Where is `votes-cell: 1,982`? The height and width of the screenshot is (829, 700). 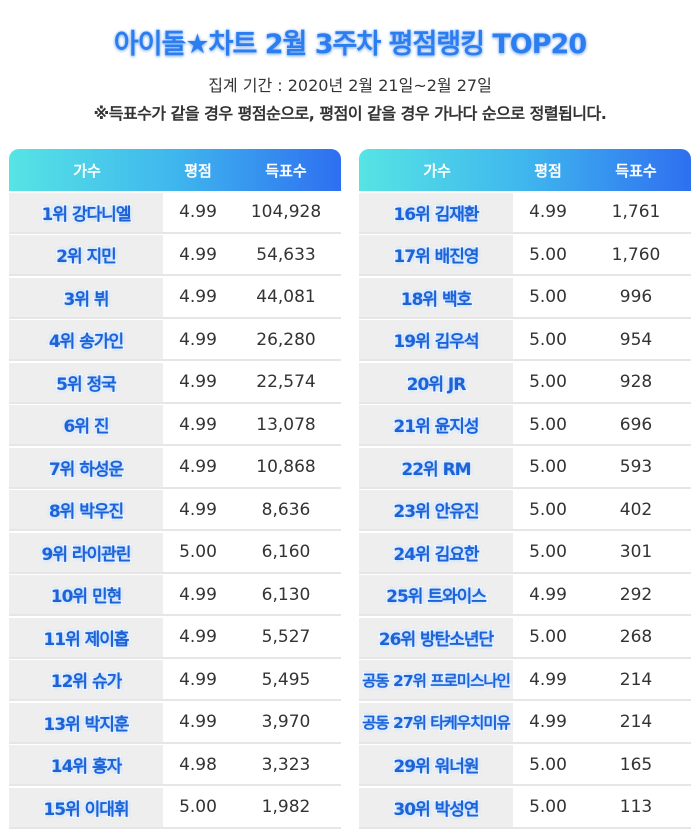
votes-cell: 1,982 is located at coordinates (286, 807).